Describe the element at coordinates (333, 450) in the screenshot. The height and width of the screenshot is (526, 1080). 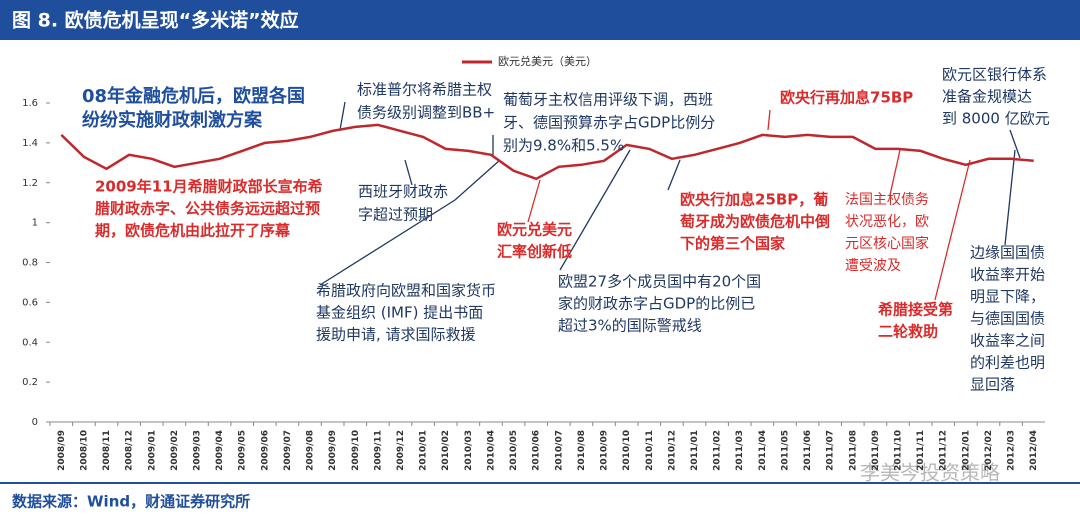
I see `x-tick-label: 2009/09` at that location.